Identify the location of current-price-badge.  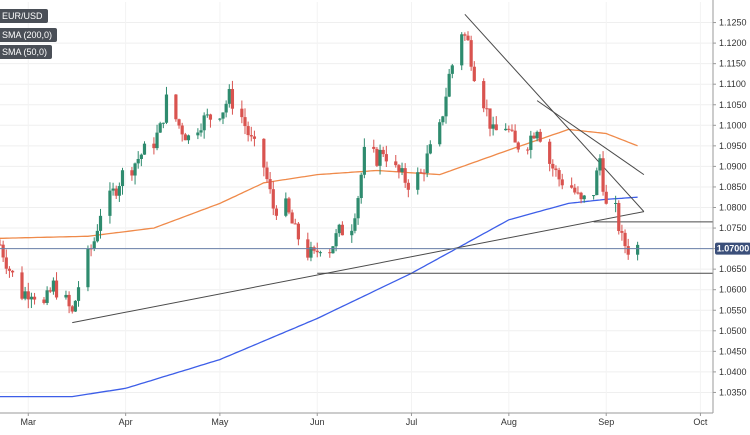
(732, 248).